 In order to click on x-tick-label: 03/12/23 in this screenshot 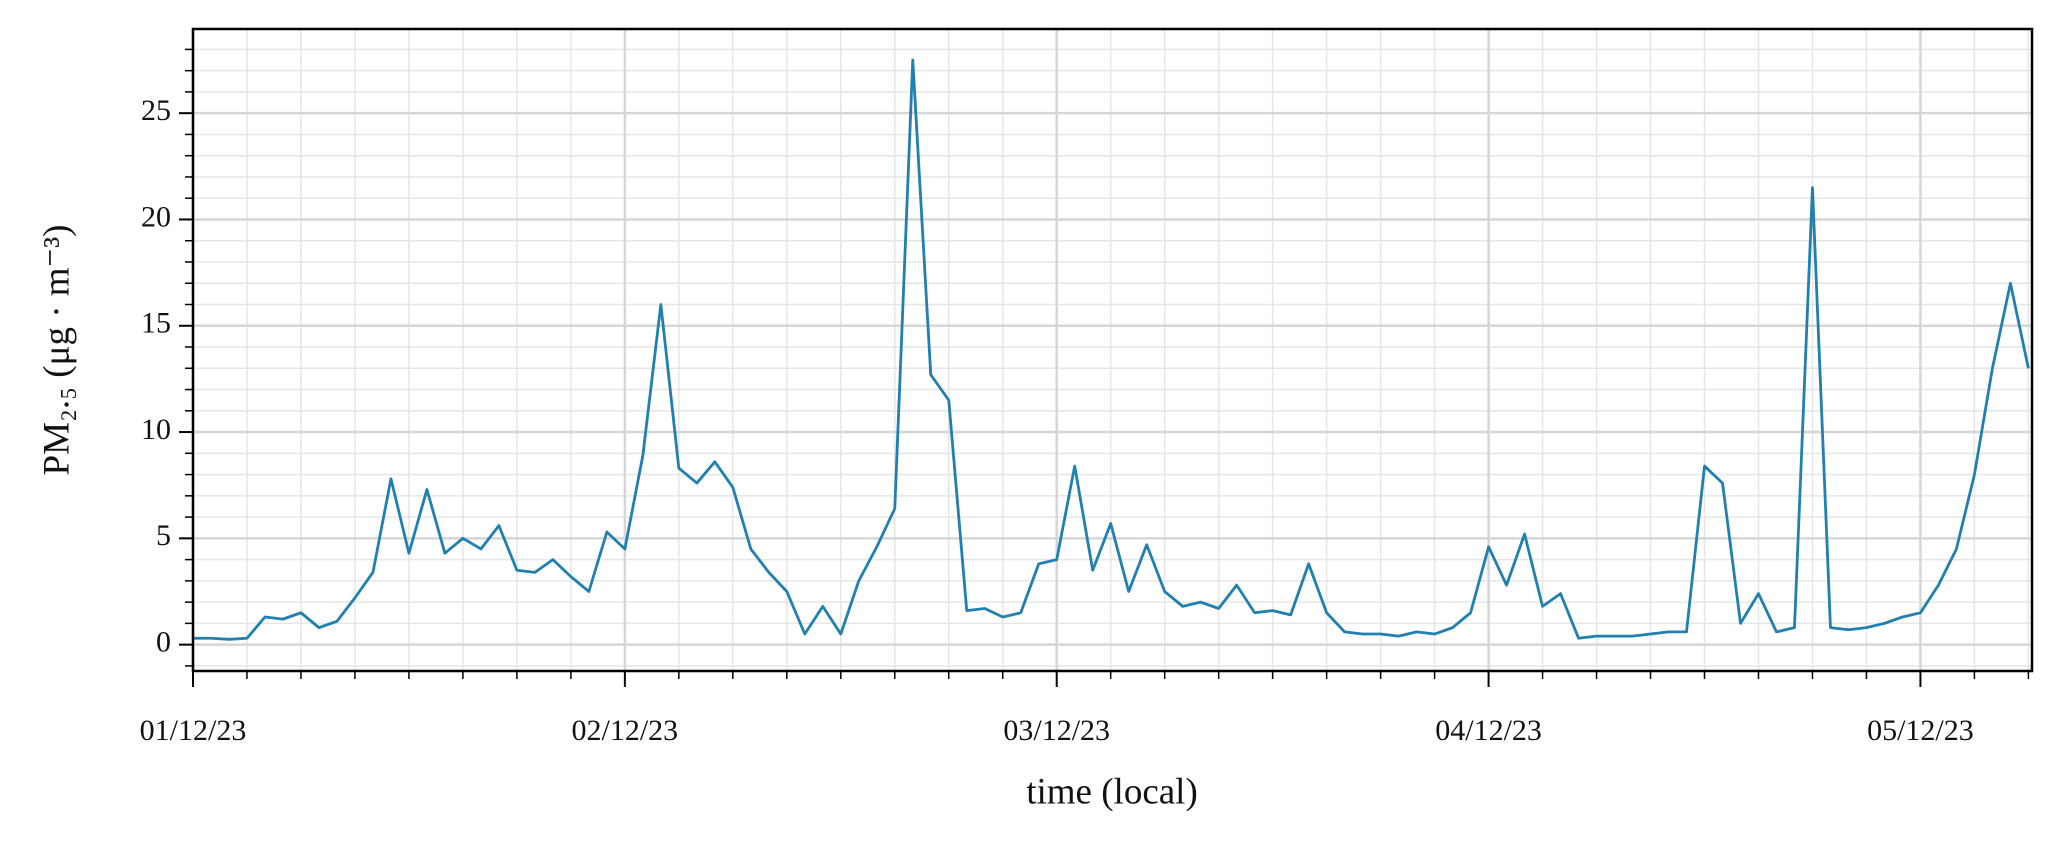, I will do `click(1056, 730)`.